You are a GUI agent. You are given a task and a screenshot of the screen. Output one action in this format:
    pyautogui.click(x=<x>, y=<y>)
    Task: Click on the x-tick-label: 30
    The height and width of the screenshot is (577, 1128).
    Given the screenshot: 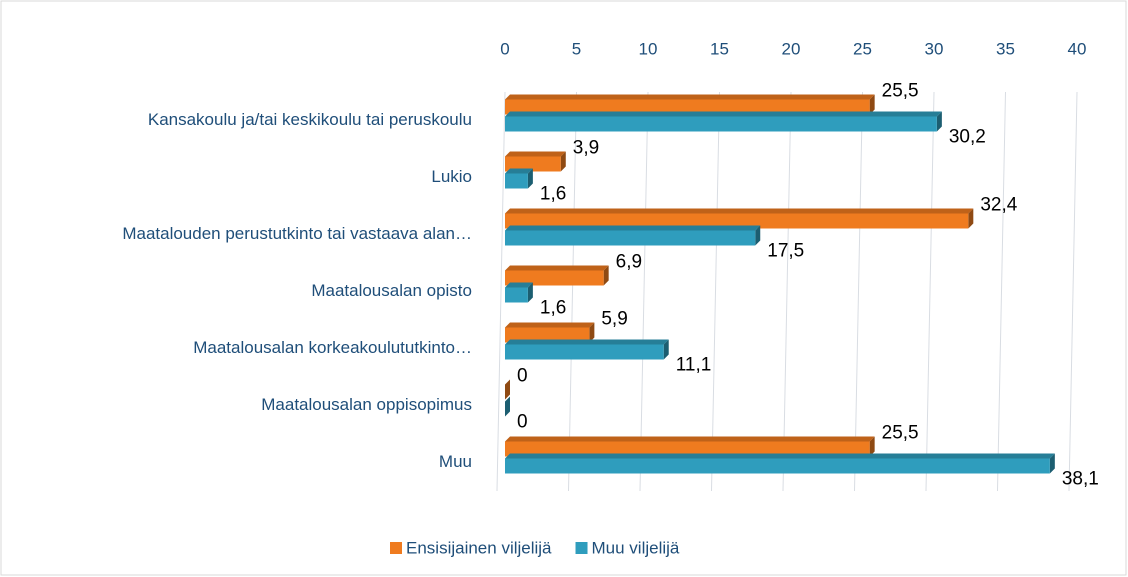 What is the action you would take?
    pyautogui.click(x=934, y=48)
    